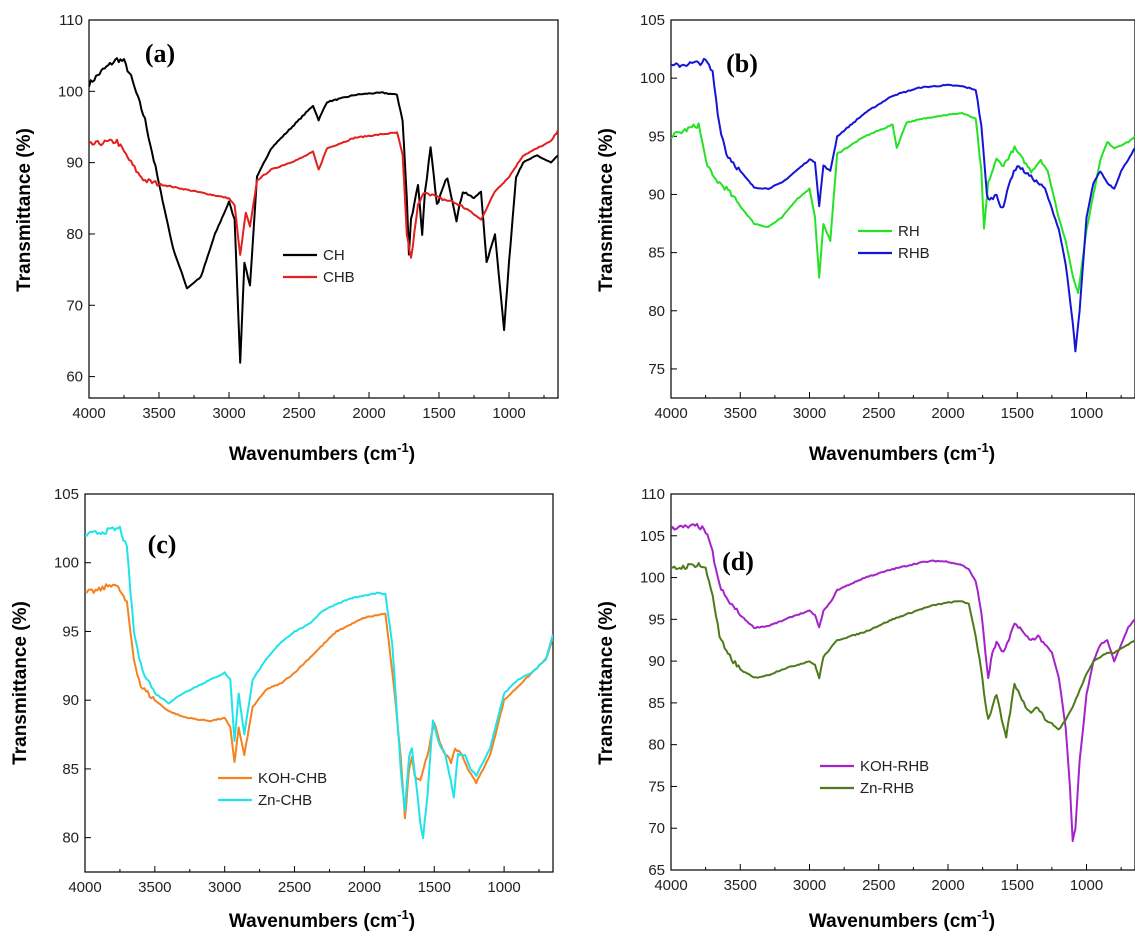 The height and width of the screenshot is (939, 1135). I want to click on series-line-rh, so click(903, 203).